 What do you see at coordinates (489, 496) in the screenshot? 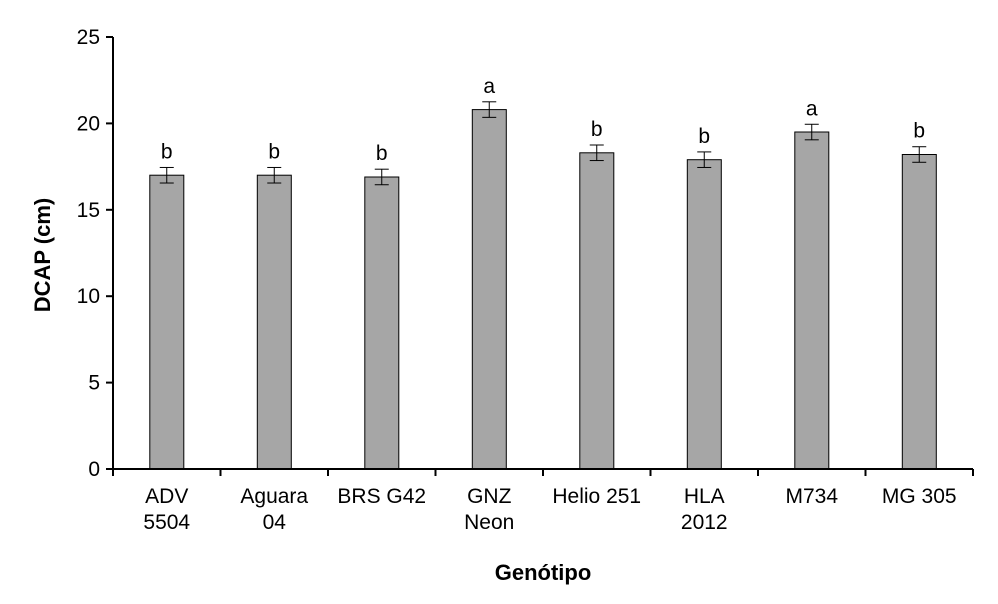
I see `x-tick-label-3-0: GNZ` at bounding box center [489, 496].